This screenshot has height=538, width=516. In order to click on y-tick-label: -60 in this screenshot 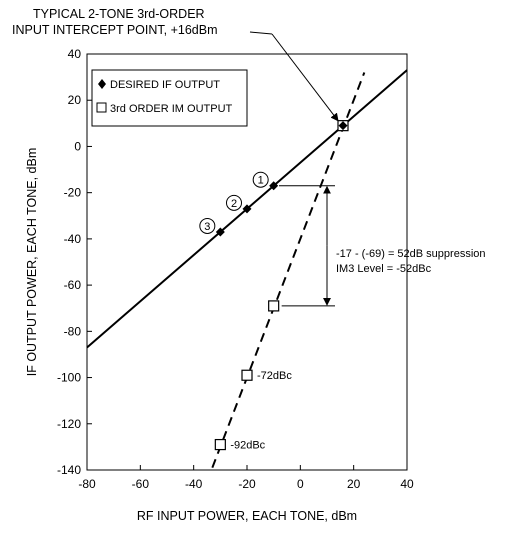, I will do `click(73, 285)`.